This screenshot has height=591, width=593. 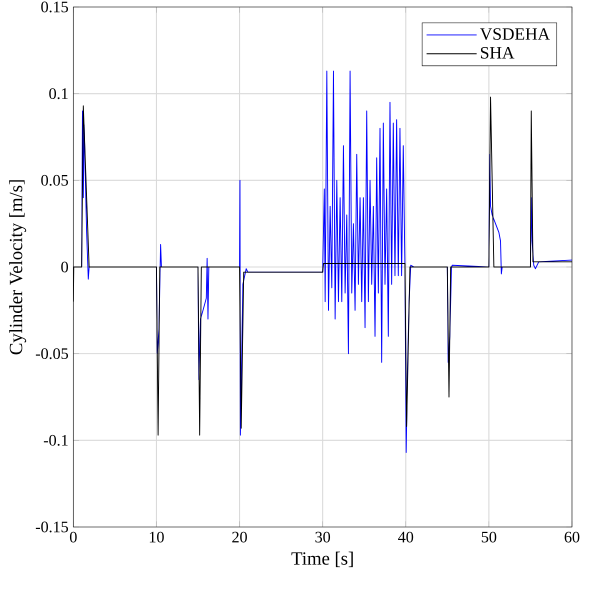 I want to click on x-tick-label: 60, so click(x=572, y=537).